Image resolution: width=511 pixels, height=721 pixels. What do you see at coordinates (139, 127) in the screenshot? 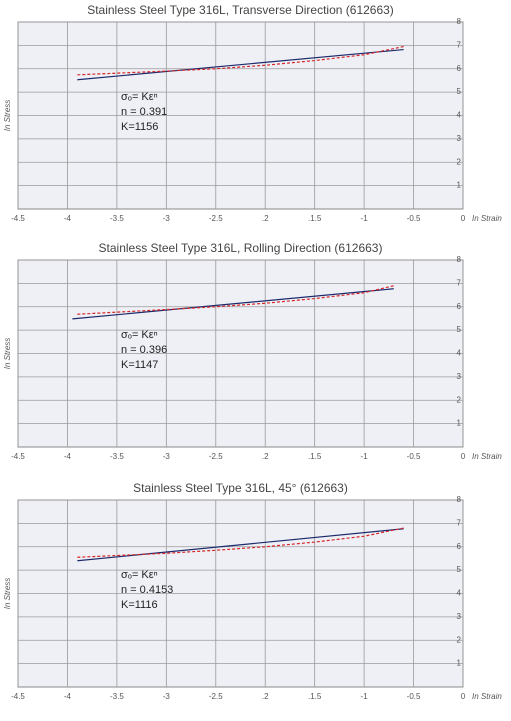
I see `annotation: K=1156` at bounding box center [139, 127].